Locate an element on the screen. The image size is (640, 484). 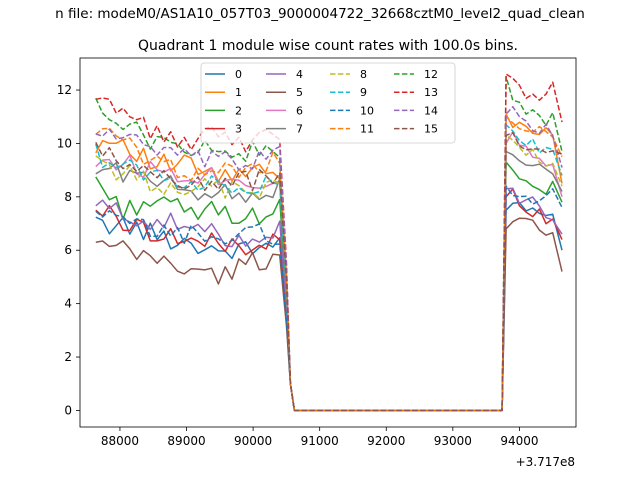
legend-label-12: 12 is located at coordinates (431, 74).